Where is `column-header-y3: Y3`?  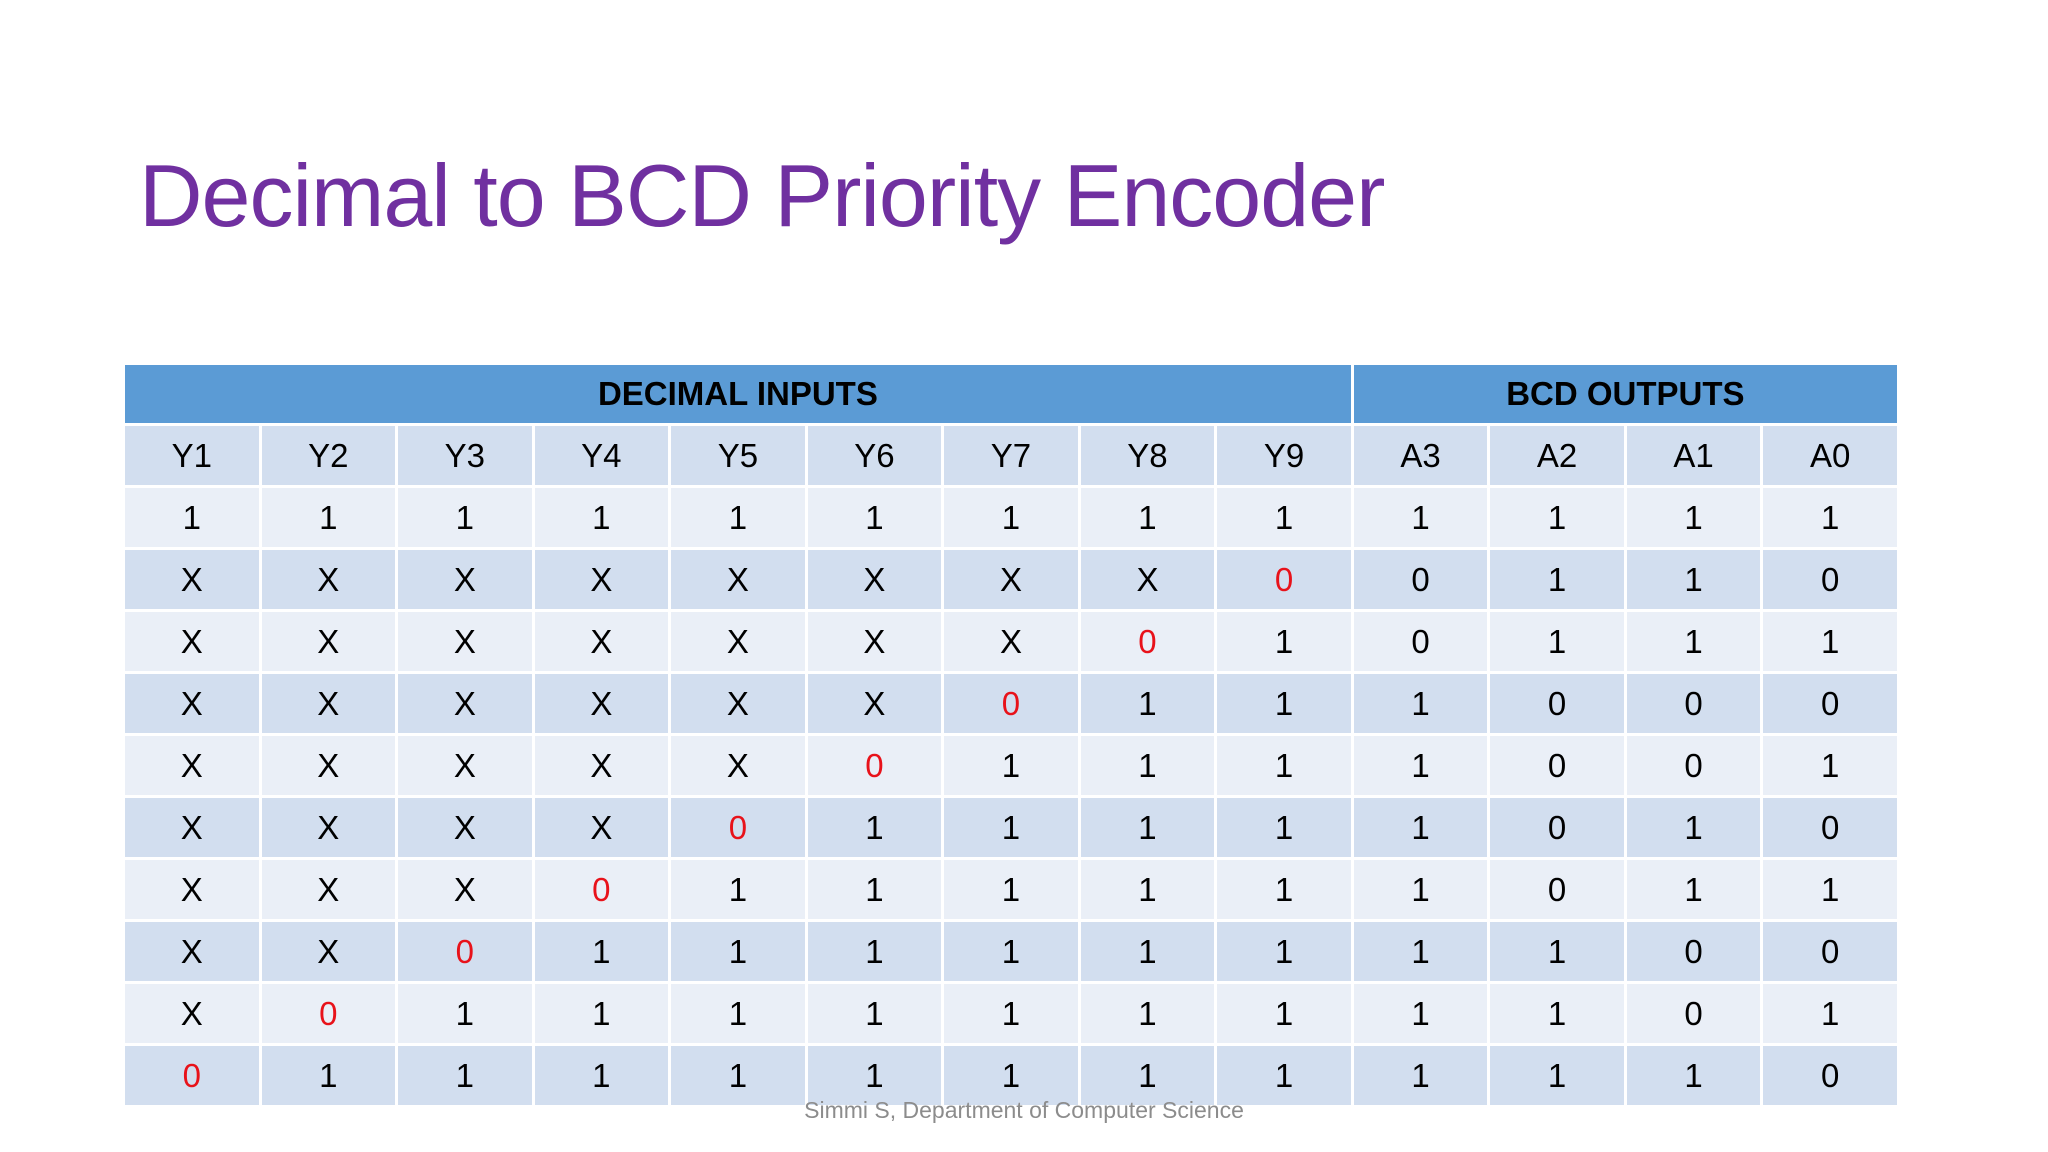
column-header-y3: Y3 is located at coordinates (465, 455).